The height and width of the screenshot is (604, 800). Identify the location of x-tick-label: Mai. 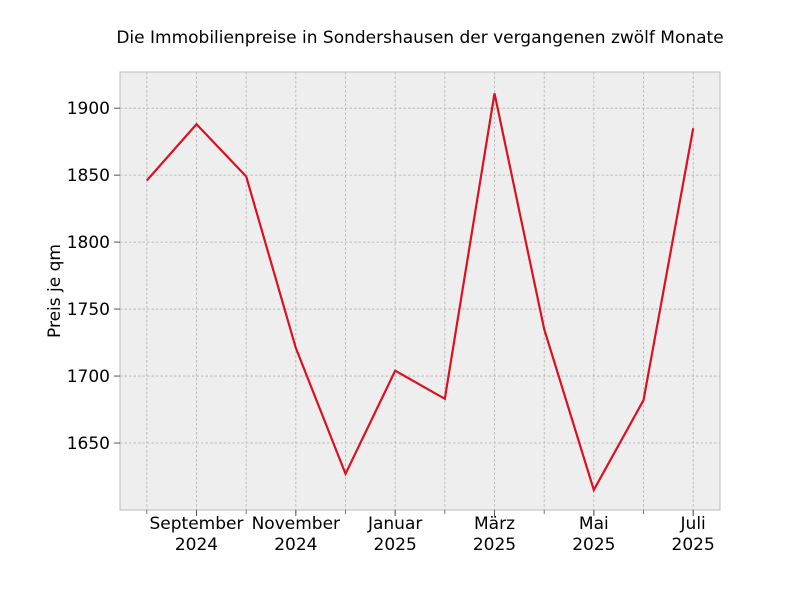
(594, 524).